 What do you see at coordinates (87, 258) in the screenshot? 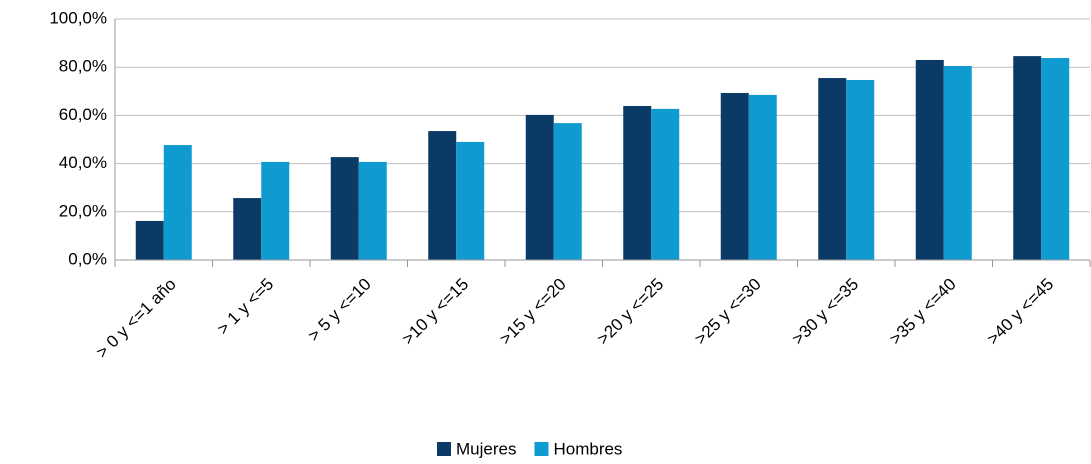
I see `y-tick-label: 0,0%` at bounding box center [87, 258].